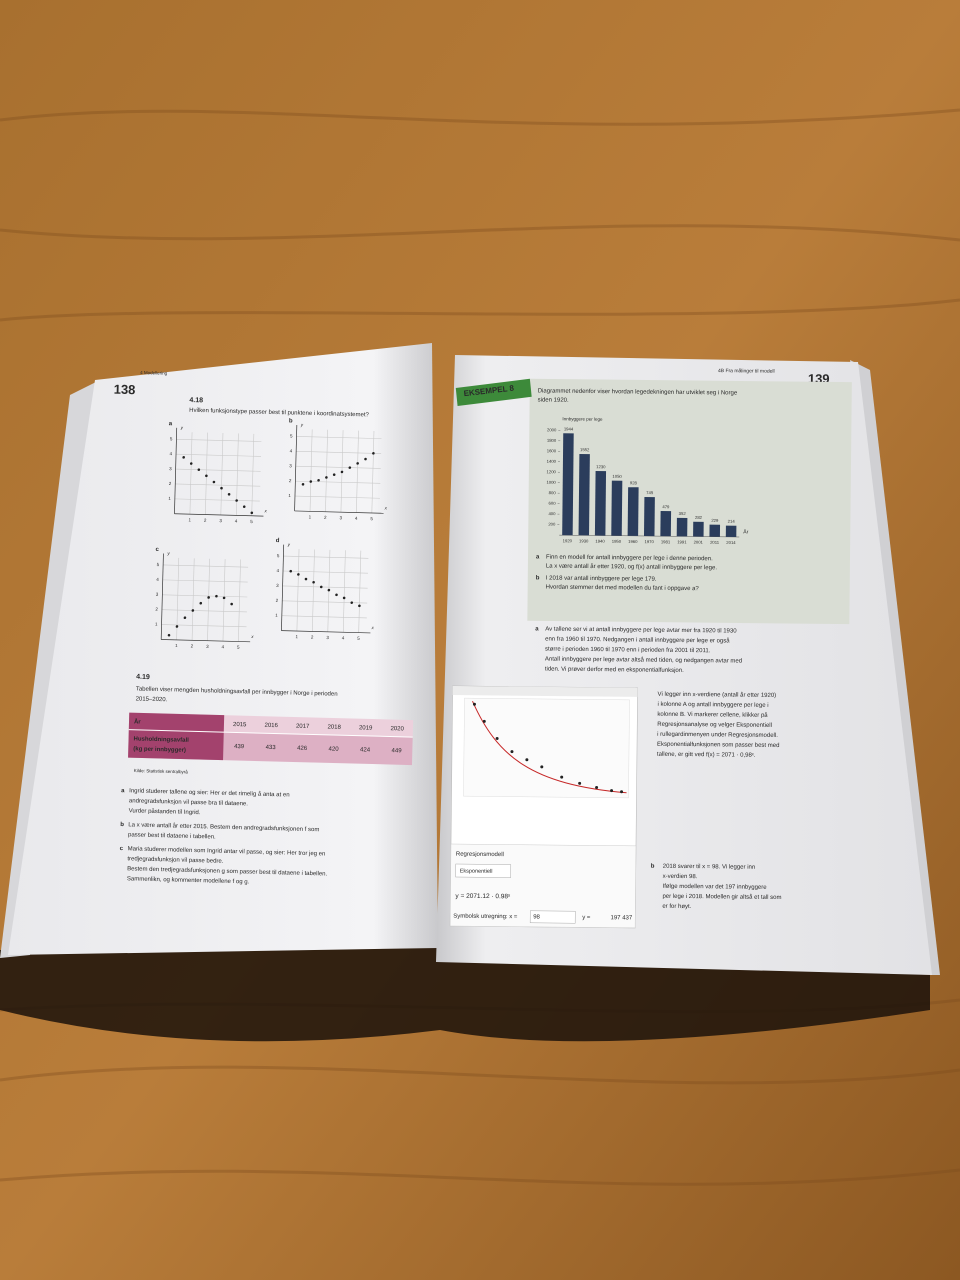 The height and width of the screenshot is (1280, 960). I want to click on x-tick-label: 1930, so click(584, 540).